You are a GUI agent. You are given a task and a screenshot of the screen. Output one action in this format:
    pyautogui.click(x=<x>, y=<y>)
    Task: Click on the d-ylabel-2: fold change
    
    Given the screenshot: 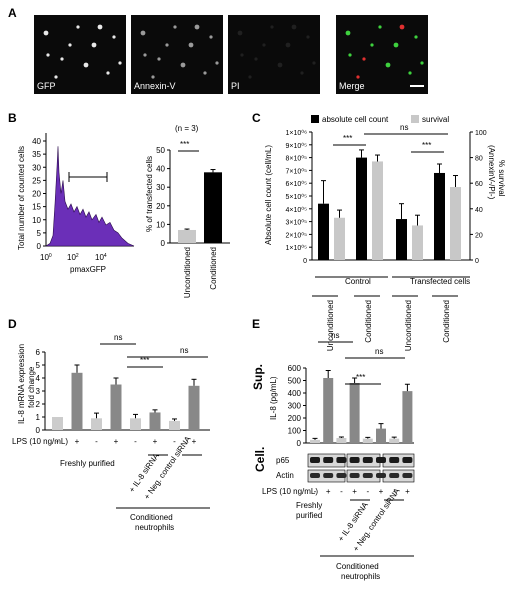 What is the action you would take?
    pyautogui.click(x=31, y=387)
    